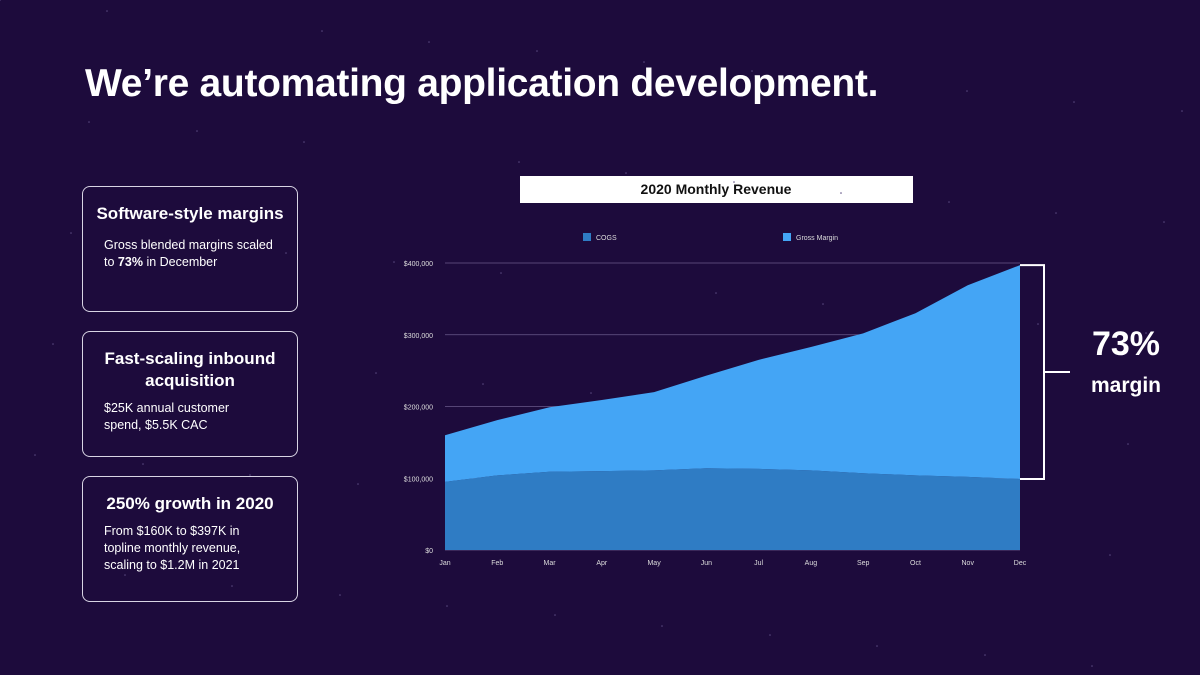 This screenshot has width=1200, height=675. I want to click on card-heading: Fast-scaling inbound acquisition, so click(190, 369).